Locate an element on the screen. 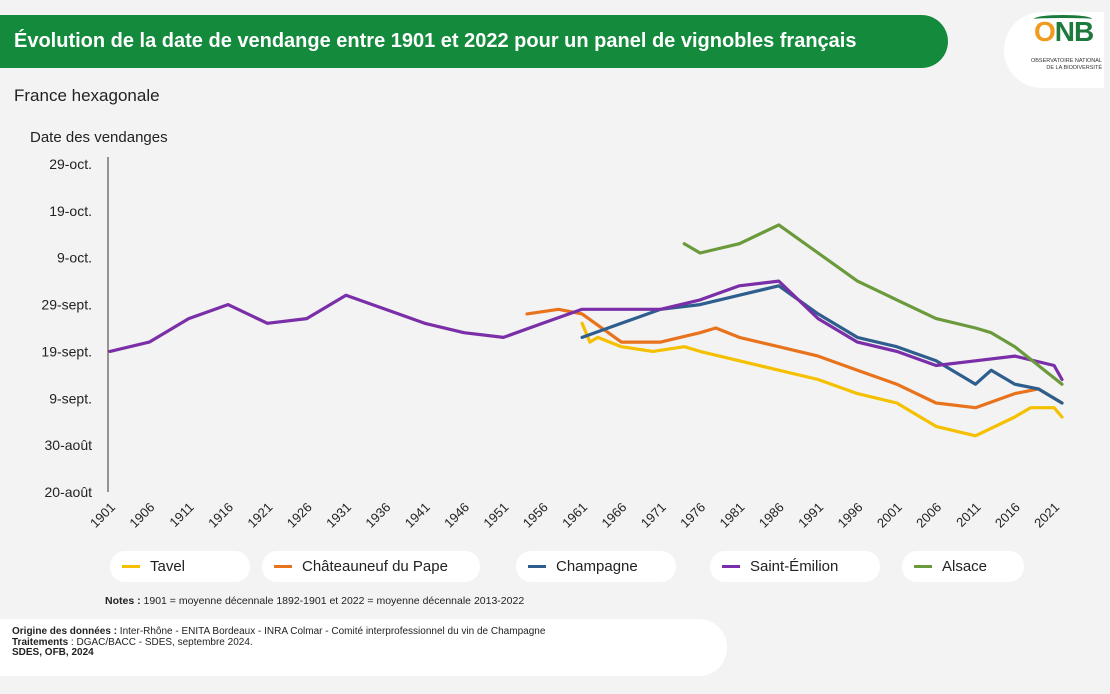  x-tick-label: 1926 is located at coordinates (299, 515).